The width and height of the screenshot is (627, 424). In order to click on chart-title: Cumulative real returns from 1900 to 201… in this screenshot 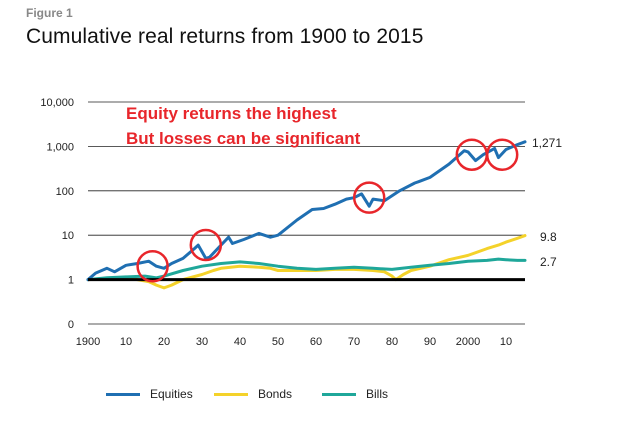, I will do `click(225, 36)`.